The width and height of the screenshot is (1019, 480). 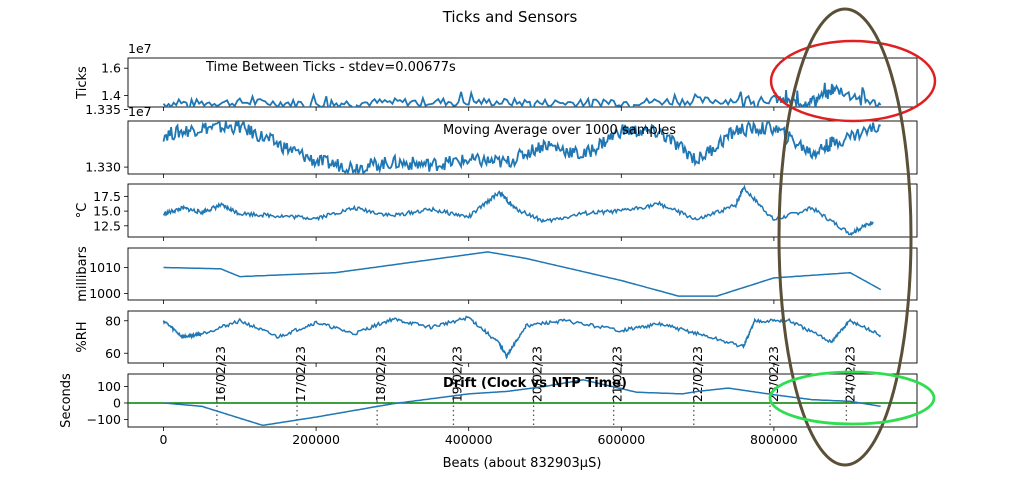 I want to click on date-marker-label: 21/02/23, so click(x=617, y=374).